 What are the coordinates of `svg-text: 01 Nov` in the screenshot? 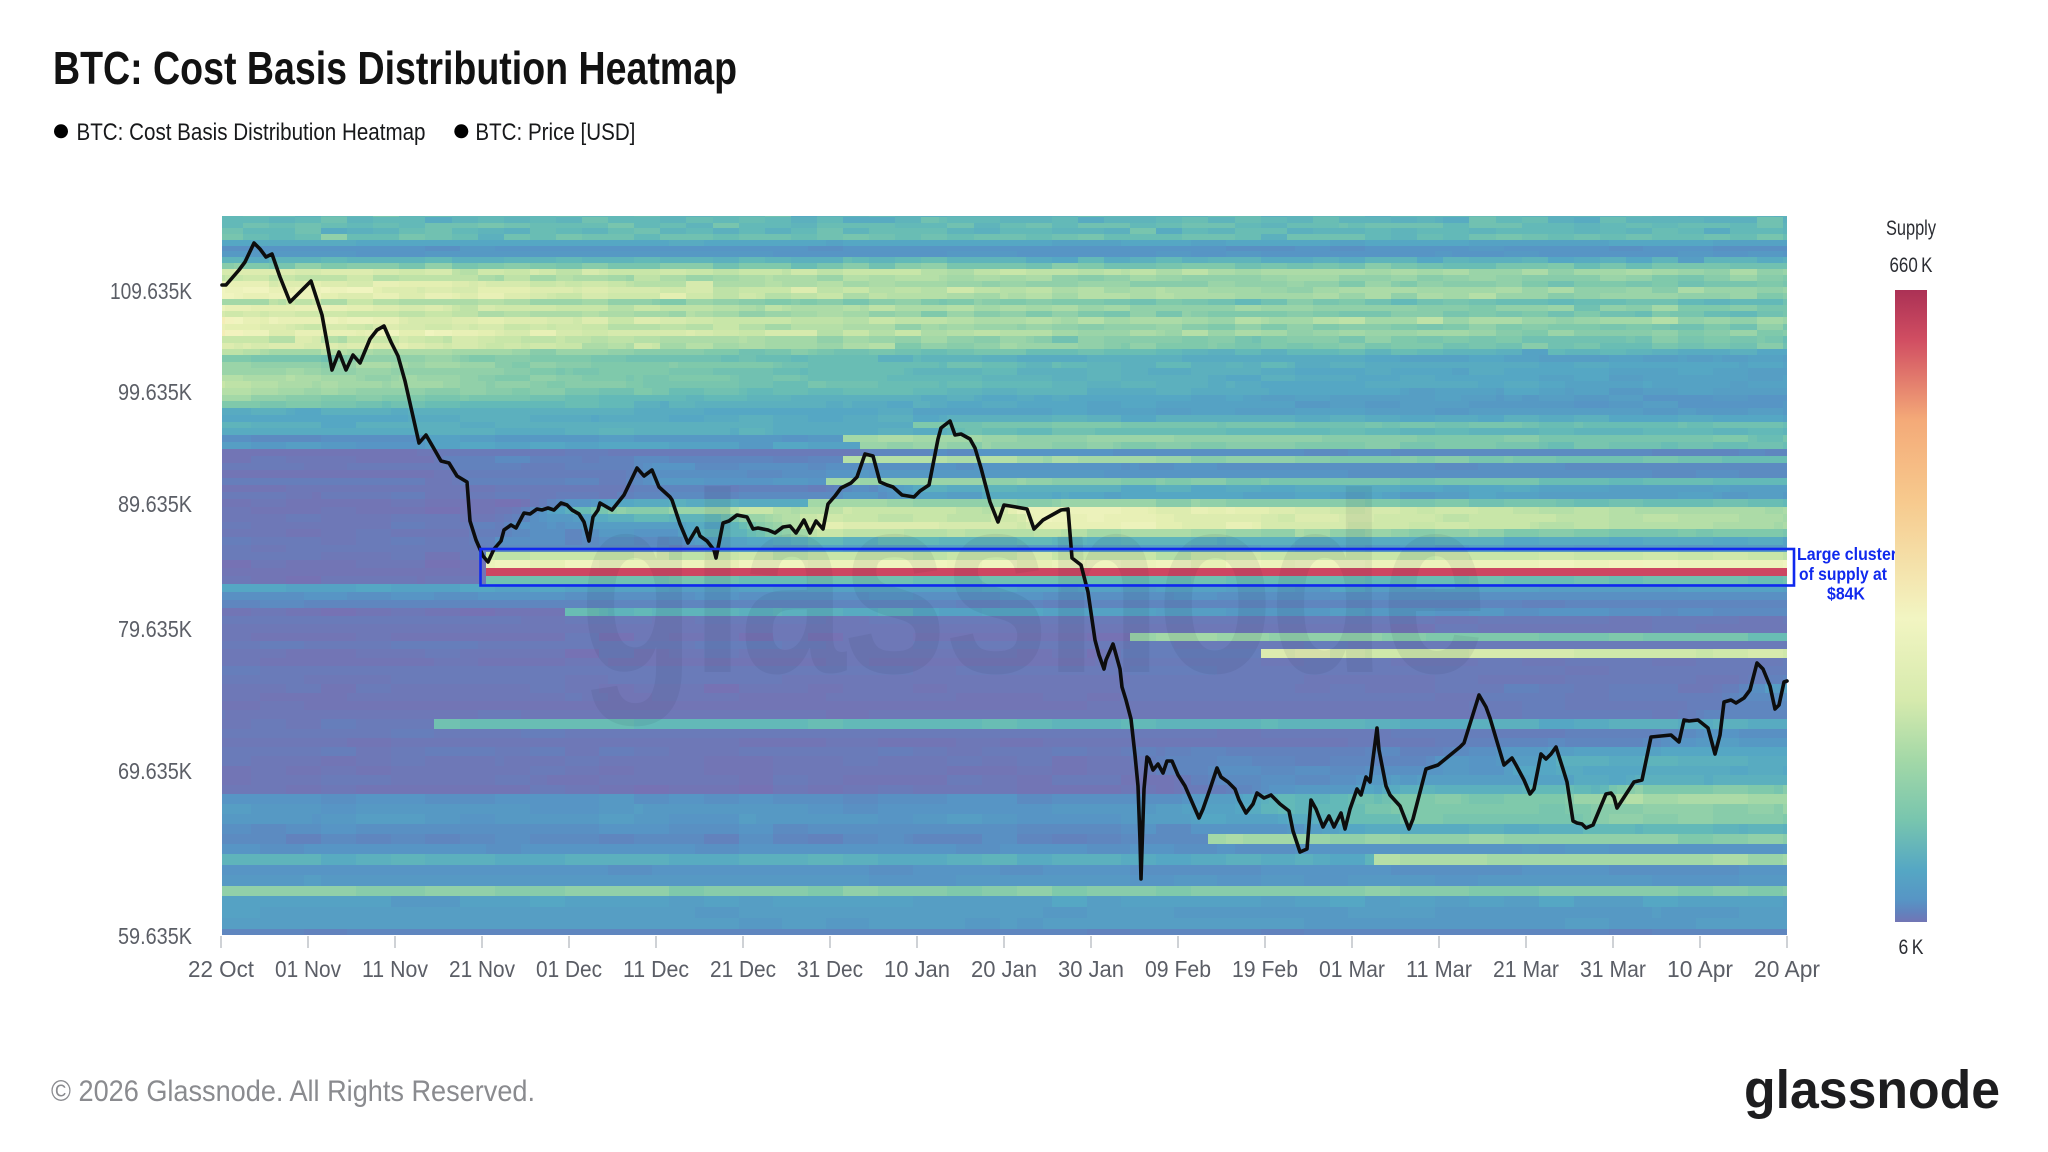 It's located at (308, 969).